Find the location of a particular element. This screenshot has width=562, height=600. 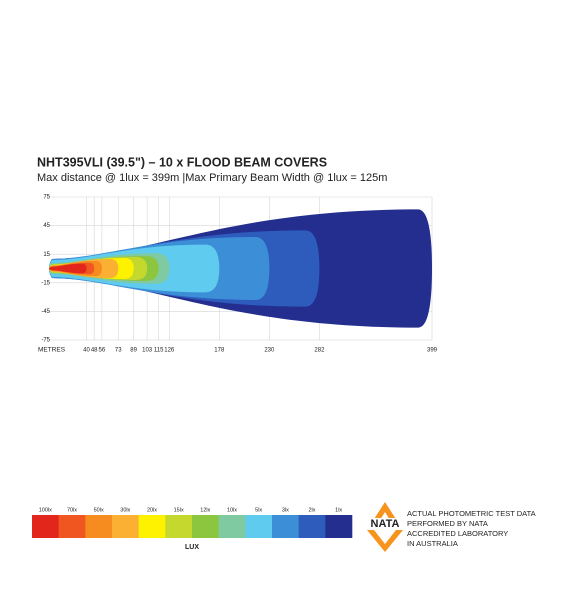

badge-line: PERFORMED BY NATA is located at coordinates (447, 523).